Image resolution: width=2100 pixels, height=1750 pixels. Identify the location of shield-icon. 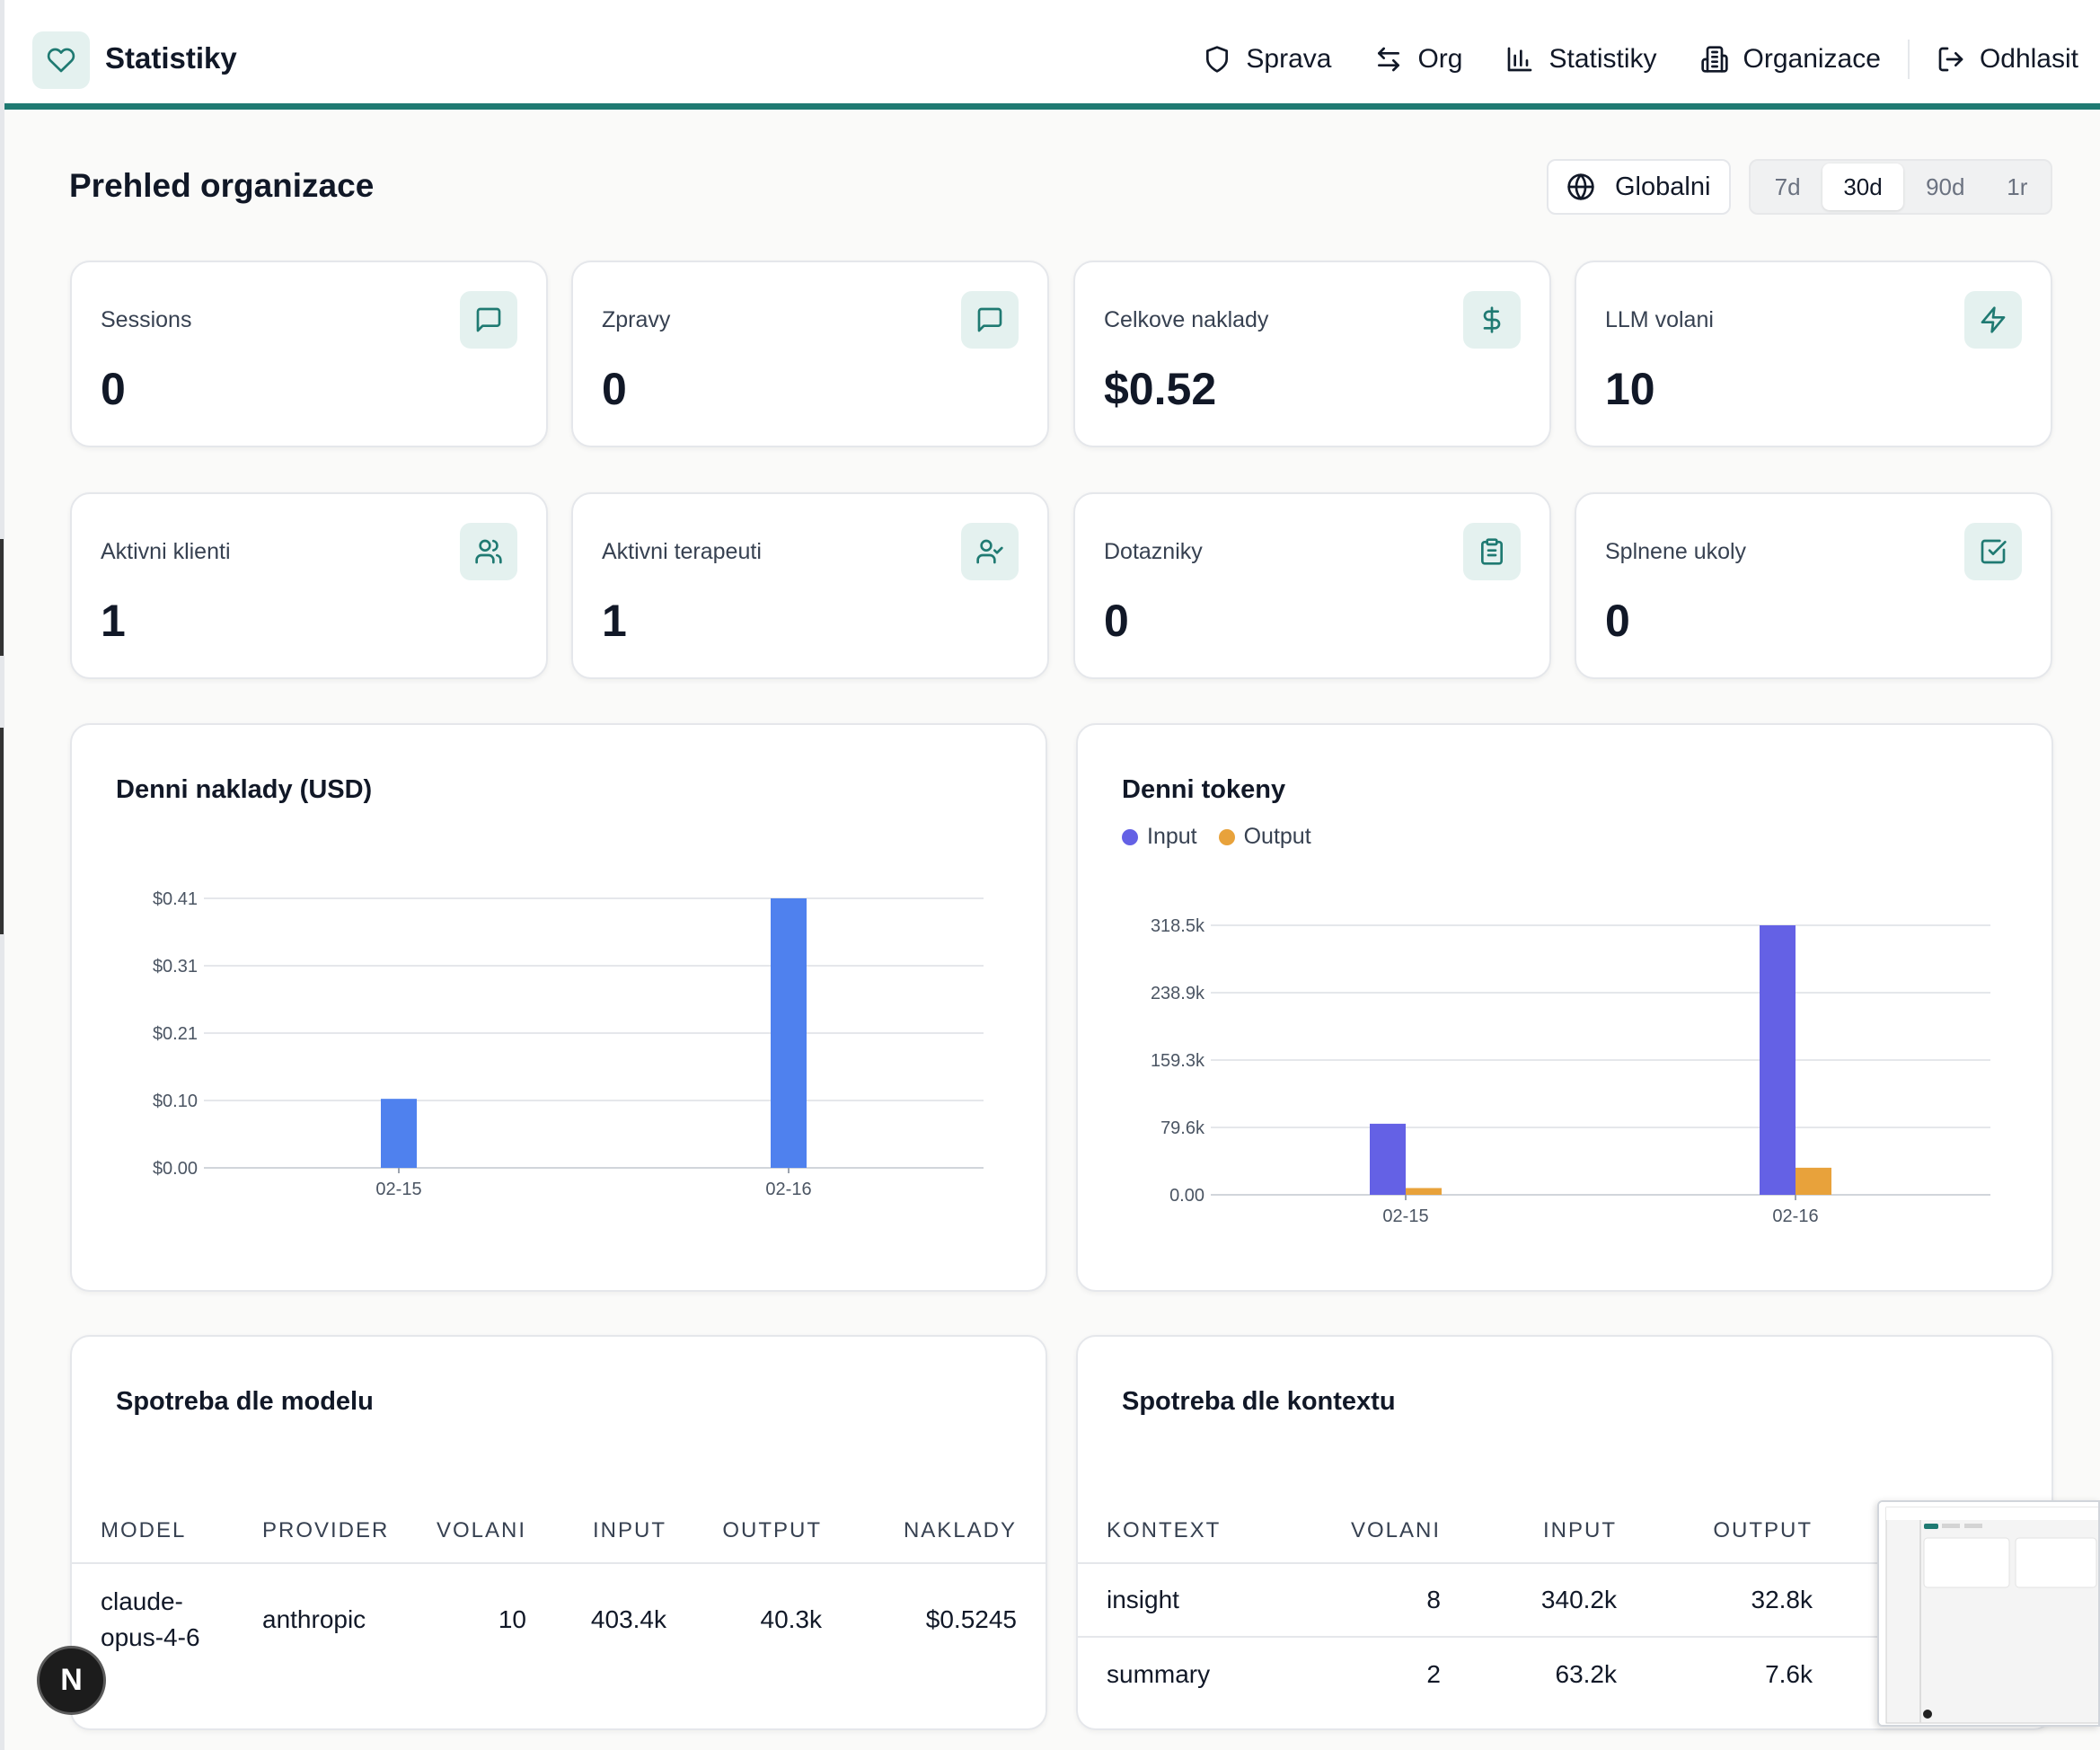
(1217, 59).